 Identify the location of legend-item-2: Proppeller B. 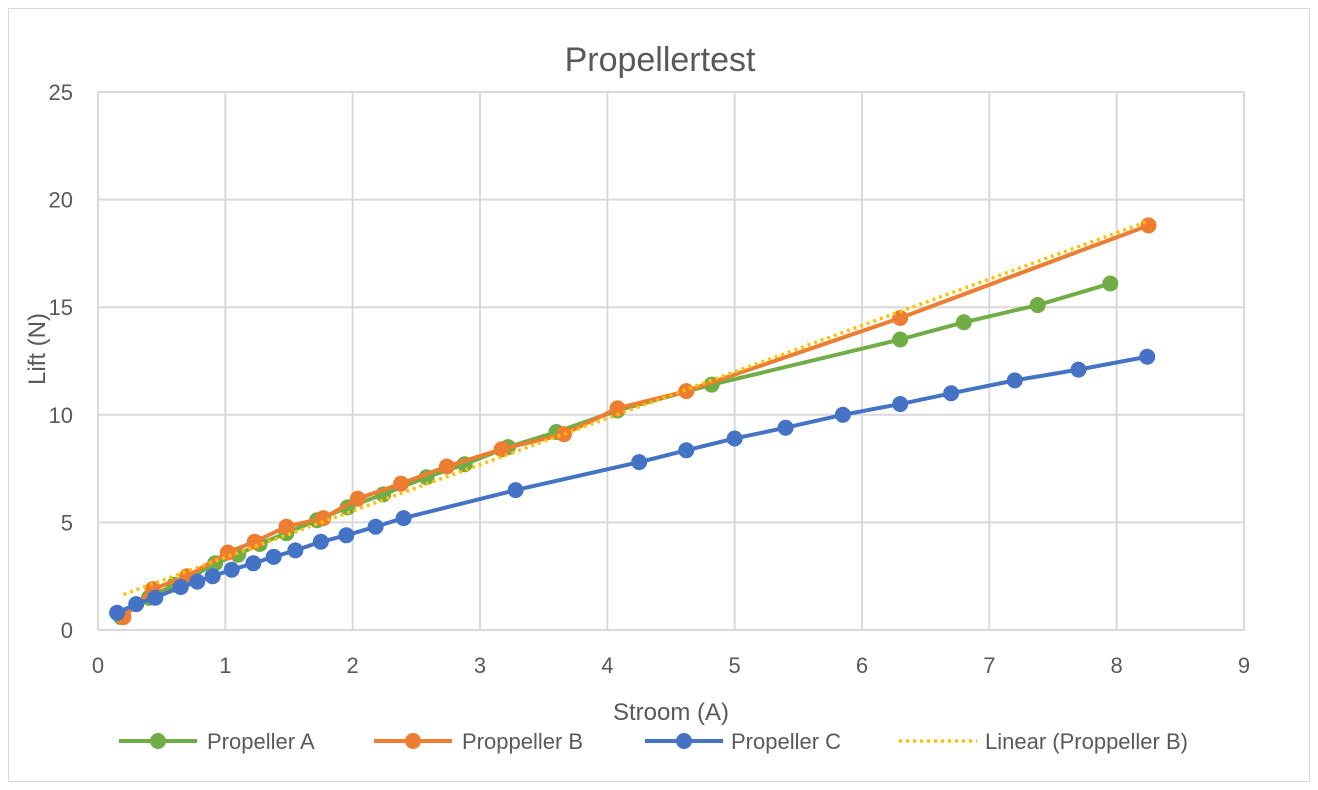
(478, 741).